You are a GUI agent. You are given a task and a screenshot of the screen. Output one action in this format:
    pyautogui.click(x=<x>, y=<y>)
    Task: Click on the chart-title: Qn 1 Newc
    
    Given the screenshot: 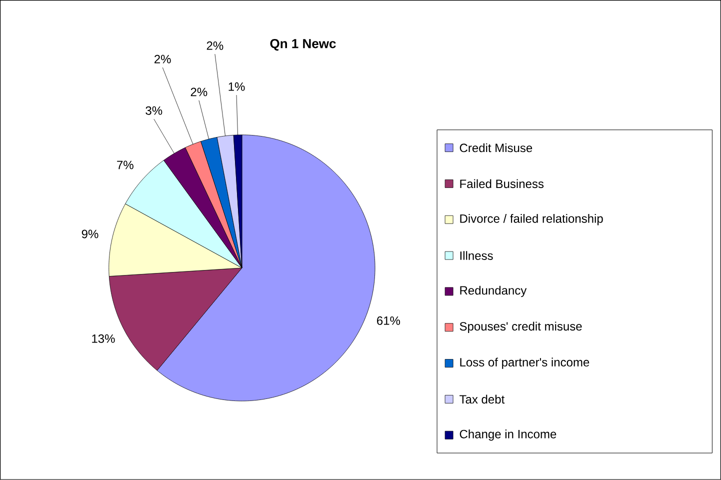 What is the action you would take?
    pyautogui.click(x=303, y=45)
    